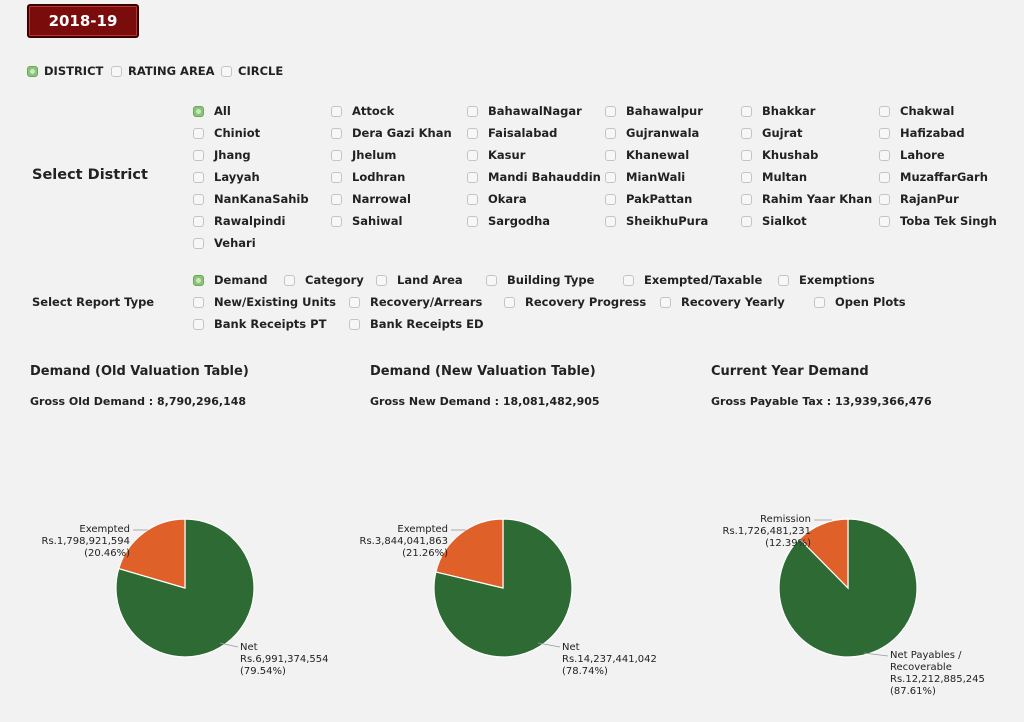 Image resolution: width=1024 pixels, height=722 pixels. I want to click on district-option-sialkot: Sialkot, so click(774, 221).